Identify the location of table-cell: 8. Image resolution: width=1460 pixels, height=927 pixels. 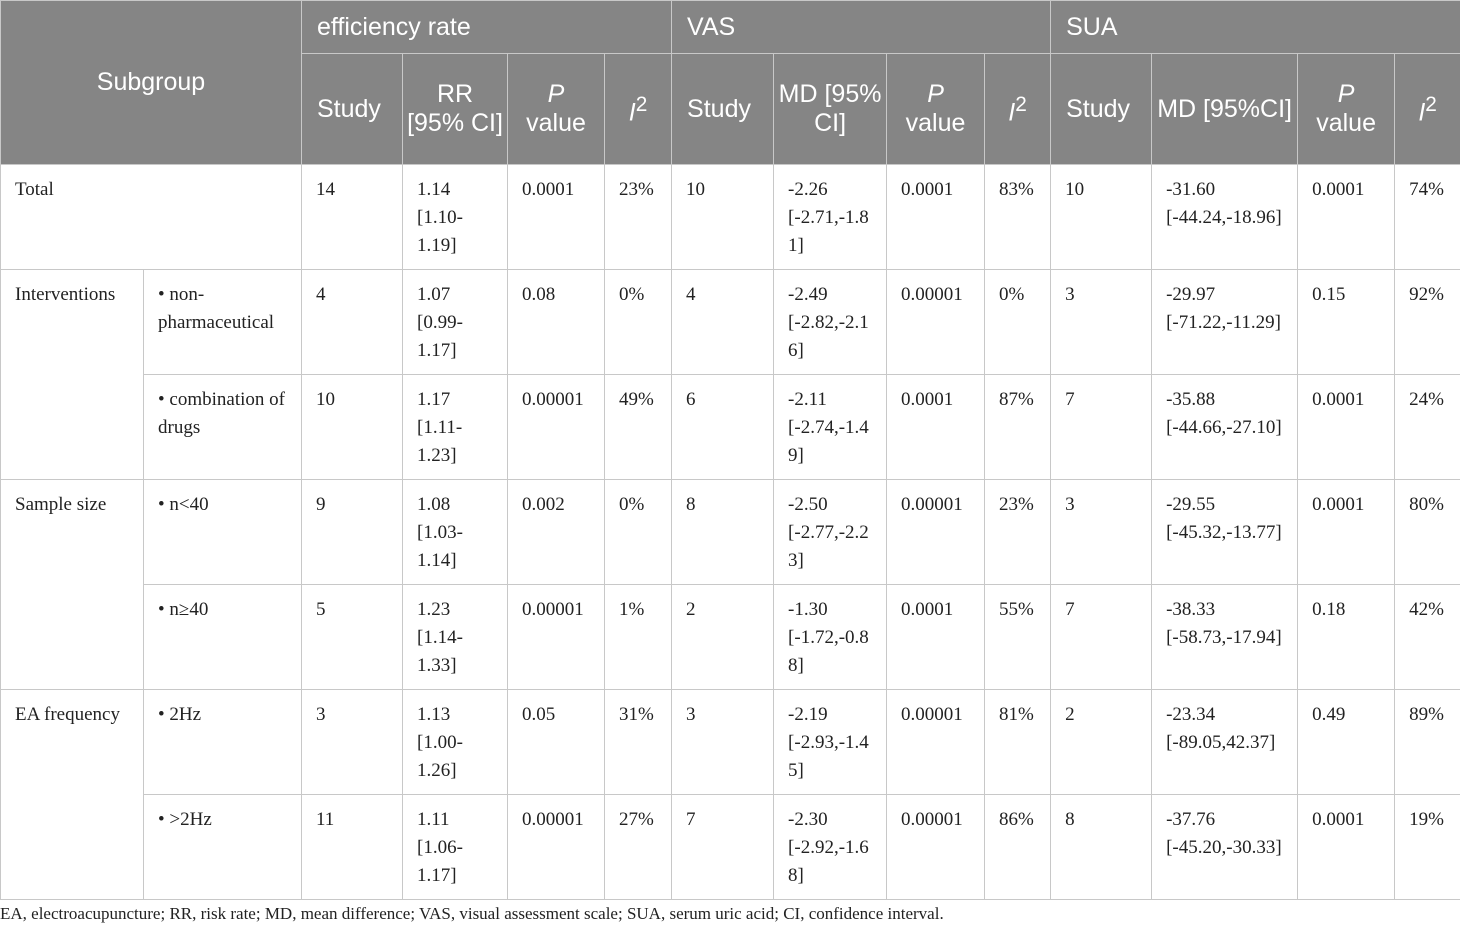
(1101, 847).